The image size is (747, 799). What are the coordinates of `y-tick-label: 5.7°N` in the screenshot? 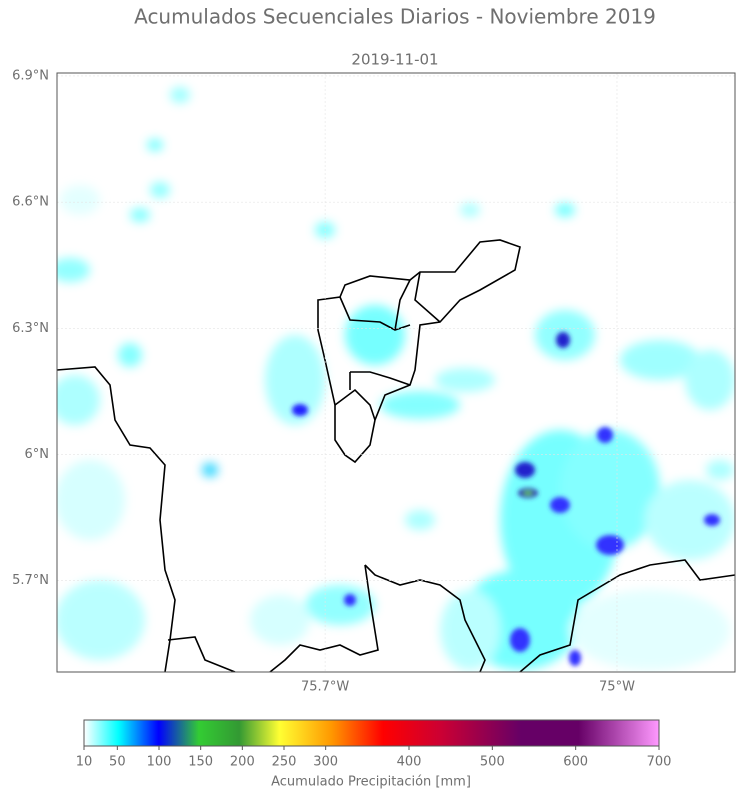 It's located at (30, 580).